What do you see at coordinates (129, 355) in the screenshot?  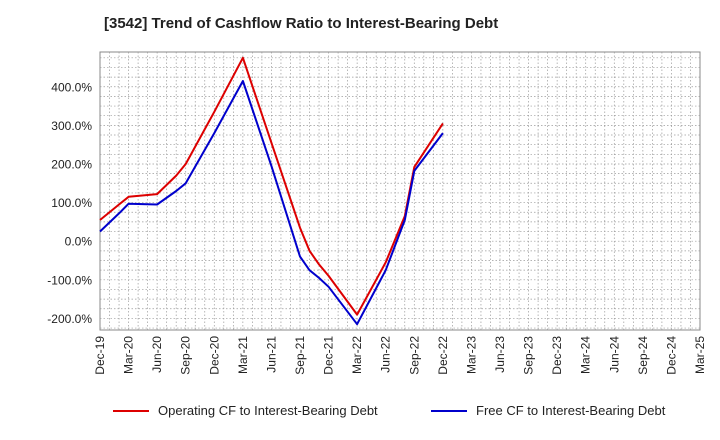 I see `x-tick-label: Mar-20` at bounding box center [129, 355].